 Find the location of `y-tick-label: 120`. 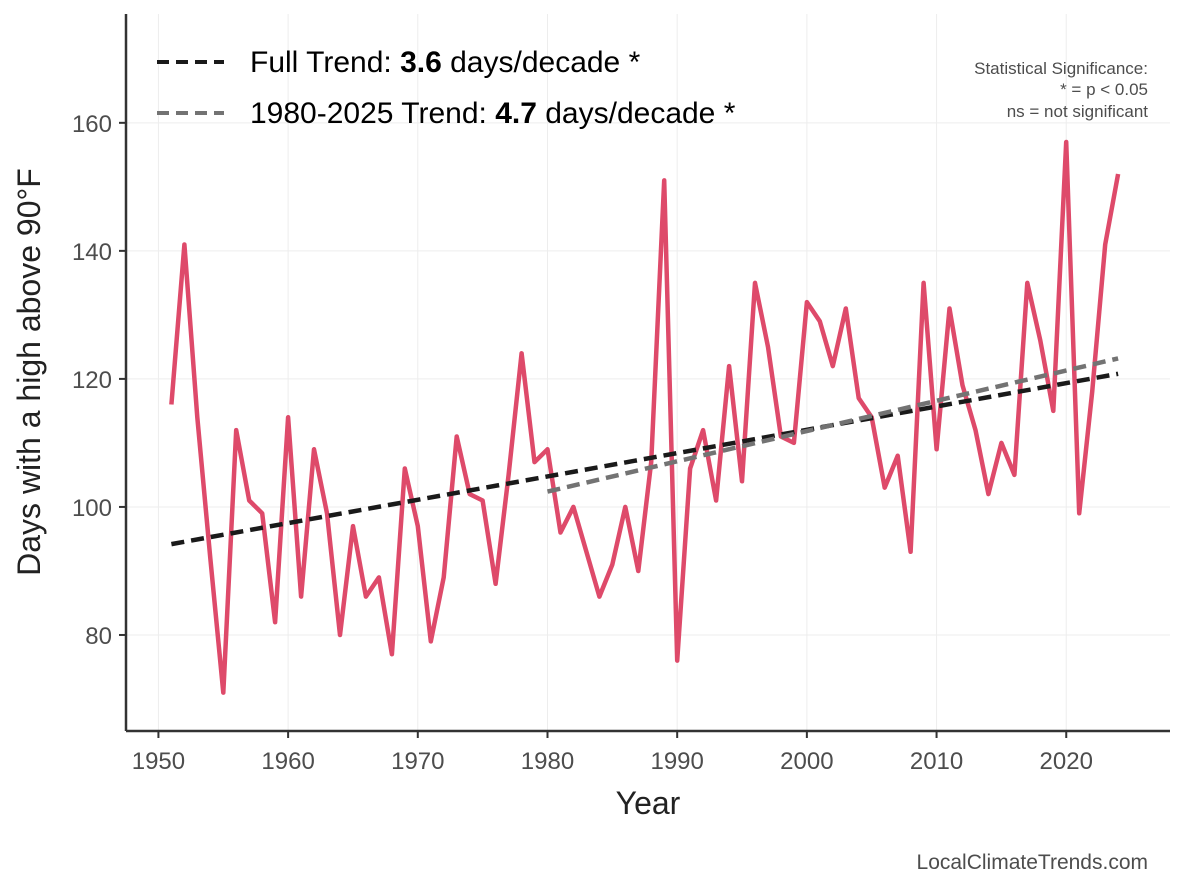

y-tick-label: 120 is located at coordinates (92, 380).